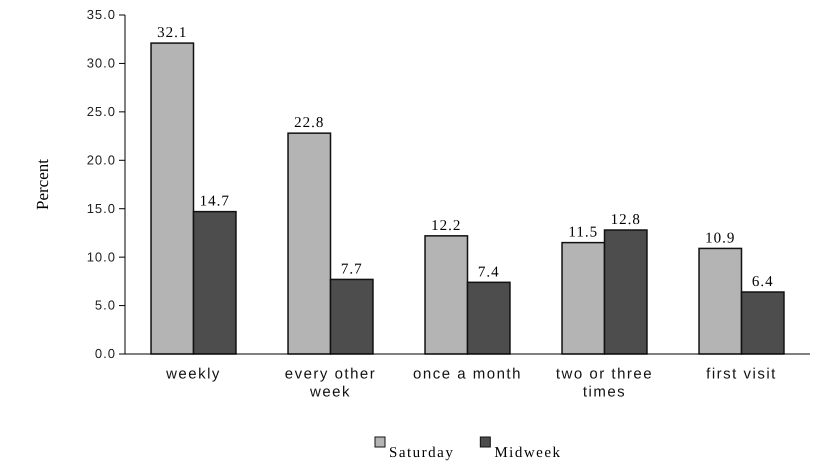 This screenshot has height=474, width=825. Describe the element at coordinates (605, 383) in the screenshot. I see `x-tick-label: two or three times` at that location.